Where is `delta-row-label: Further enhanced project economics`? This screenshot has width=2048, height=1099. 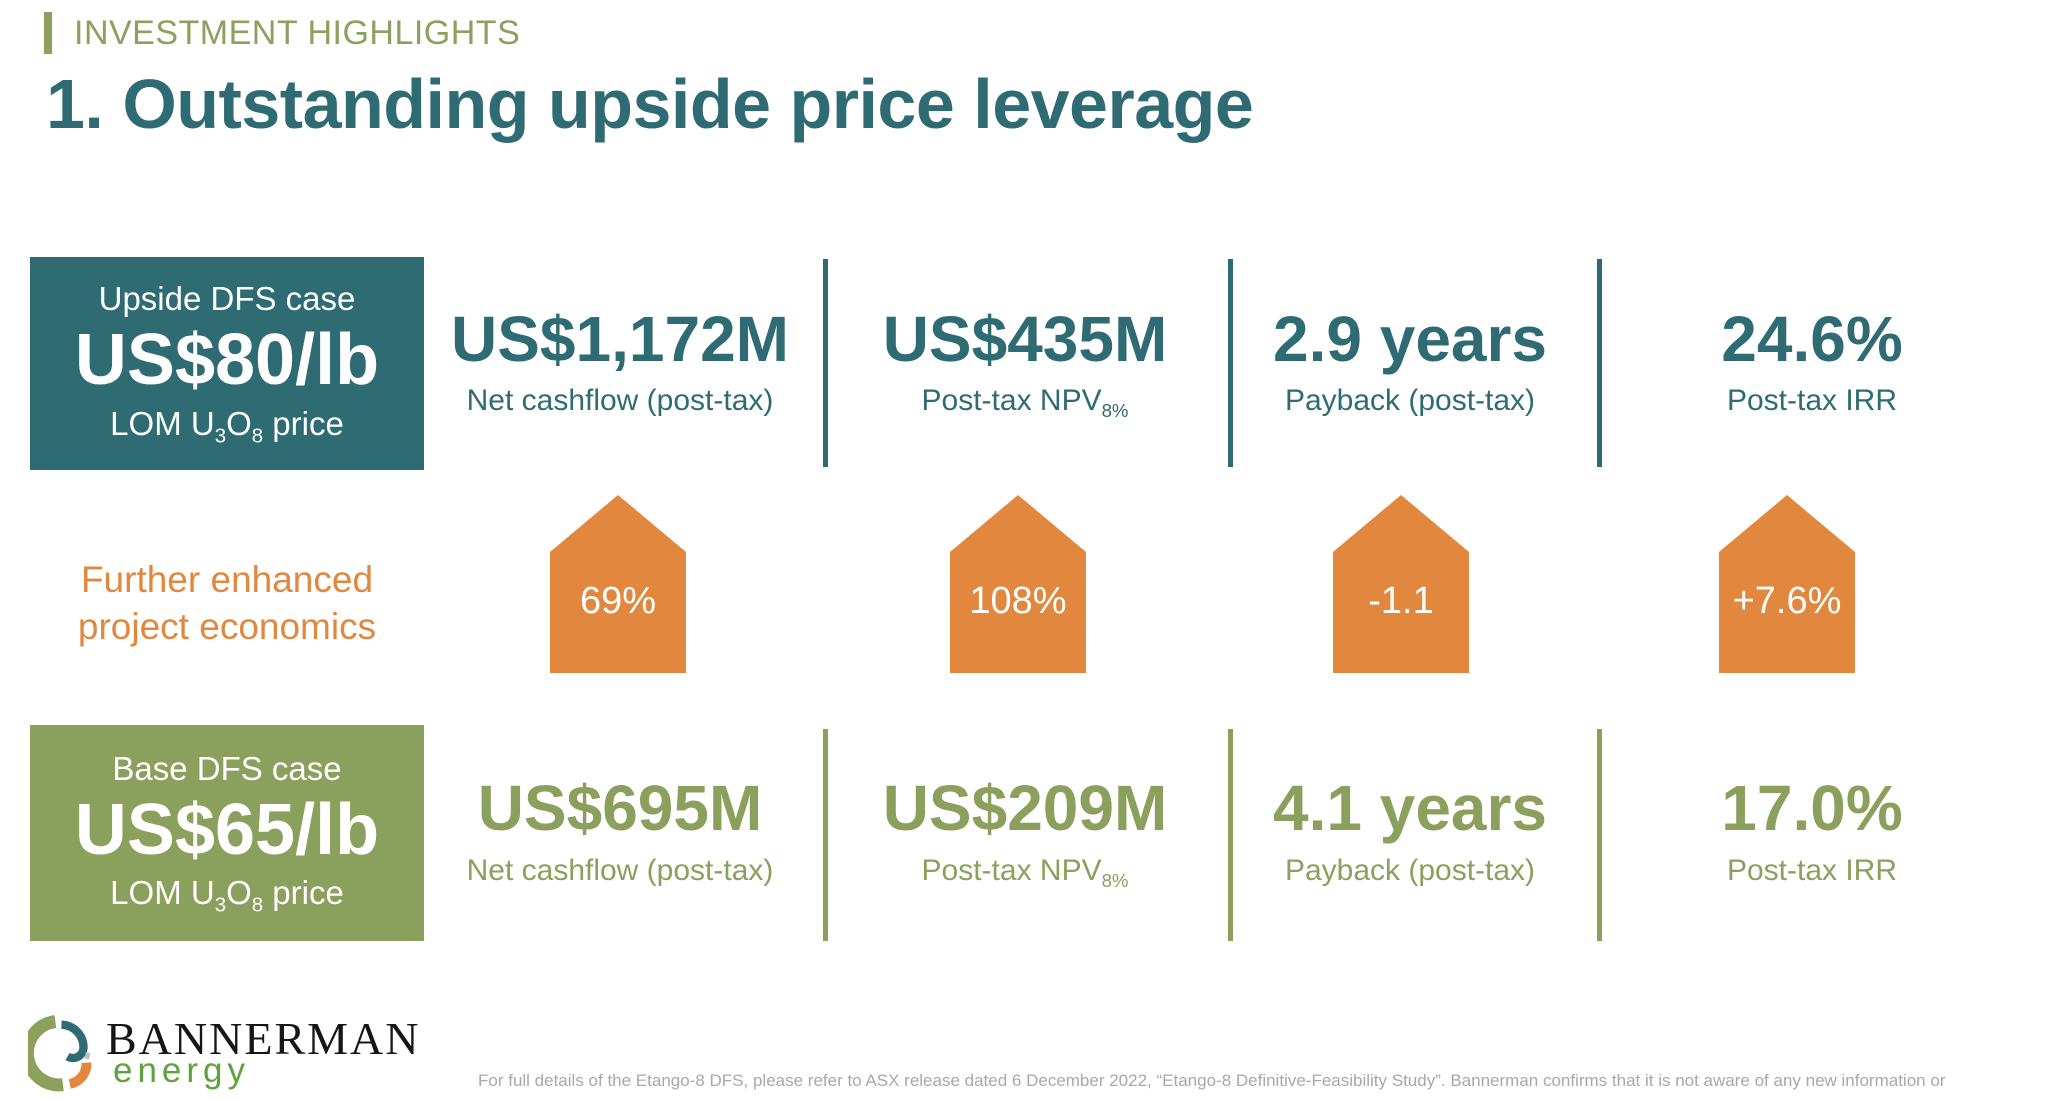 delta-row-label: Further enhanced project economics is located at coordinates (227, 603).